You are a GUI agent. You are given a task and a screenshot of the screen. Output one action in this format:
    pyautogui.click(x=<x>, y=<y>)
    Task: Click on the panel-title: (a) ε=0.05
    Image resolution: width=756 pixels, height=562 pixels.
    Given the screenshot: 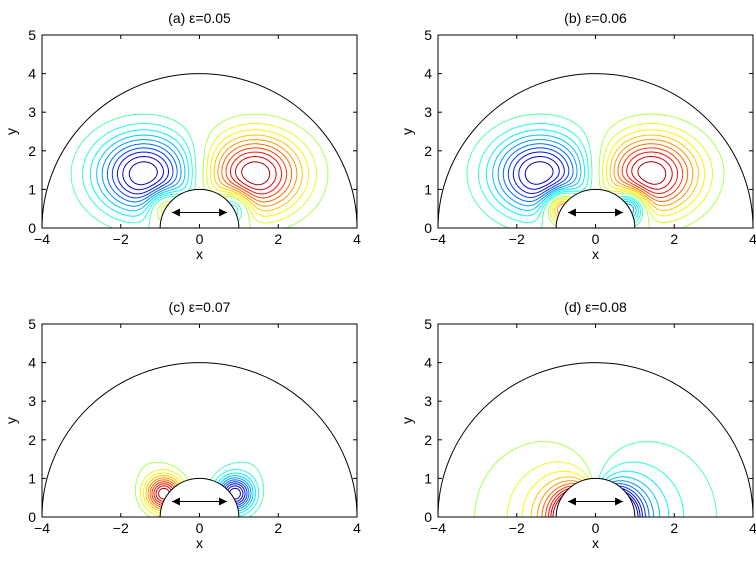 What is the action you would take?
    pyautogui.click(x=199, y=18)
    